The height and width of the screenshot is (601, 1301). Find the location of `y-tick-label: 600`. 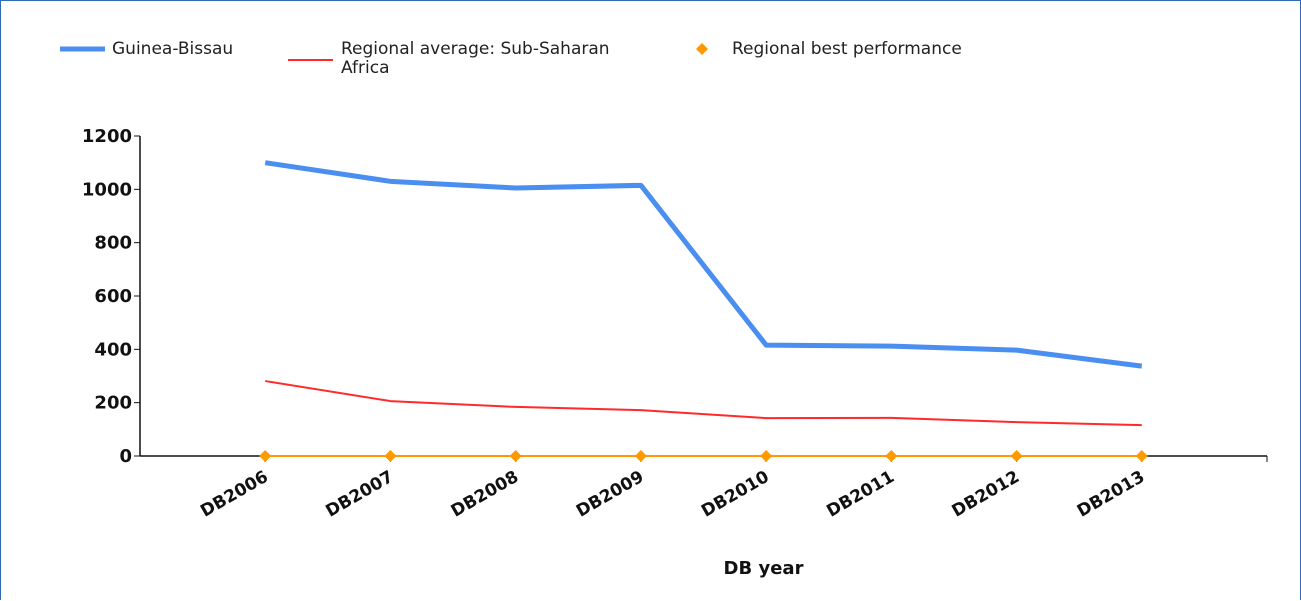

y-tick-label: 600 is located at coordinates (113, 296).